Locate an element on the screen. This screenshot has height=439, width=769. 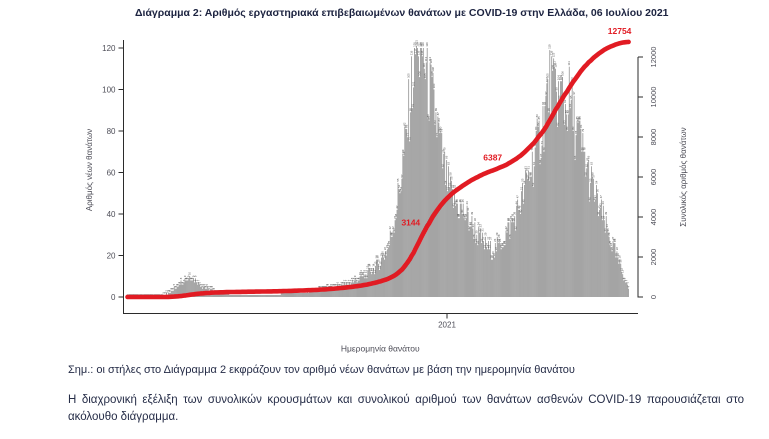
right-tick-label: 0 is located at coordinates (653, 297).